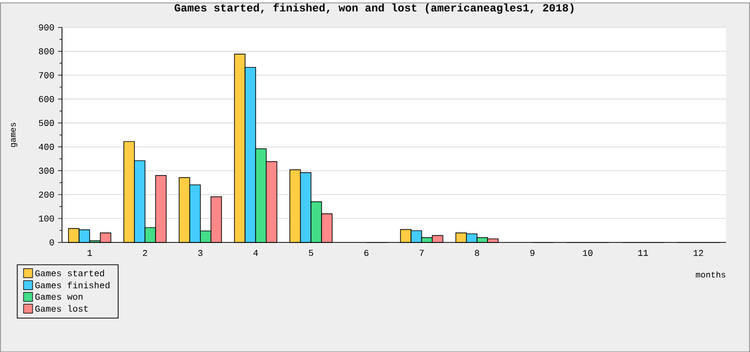 The image size is (750, 352). What do you see at coordinates (58, 296) in the screenshot?
I see `legend-label: Games won` at bounding box center [58, 296].